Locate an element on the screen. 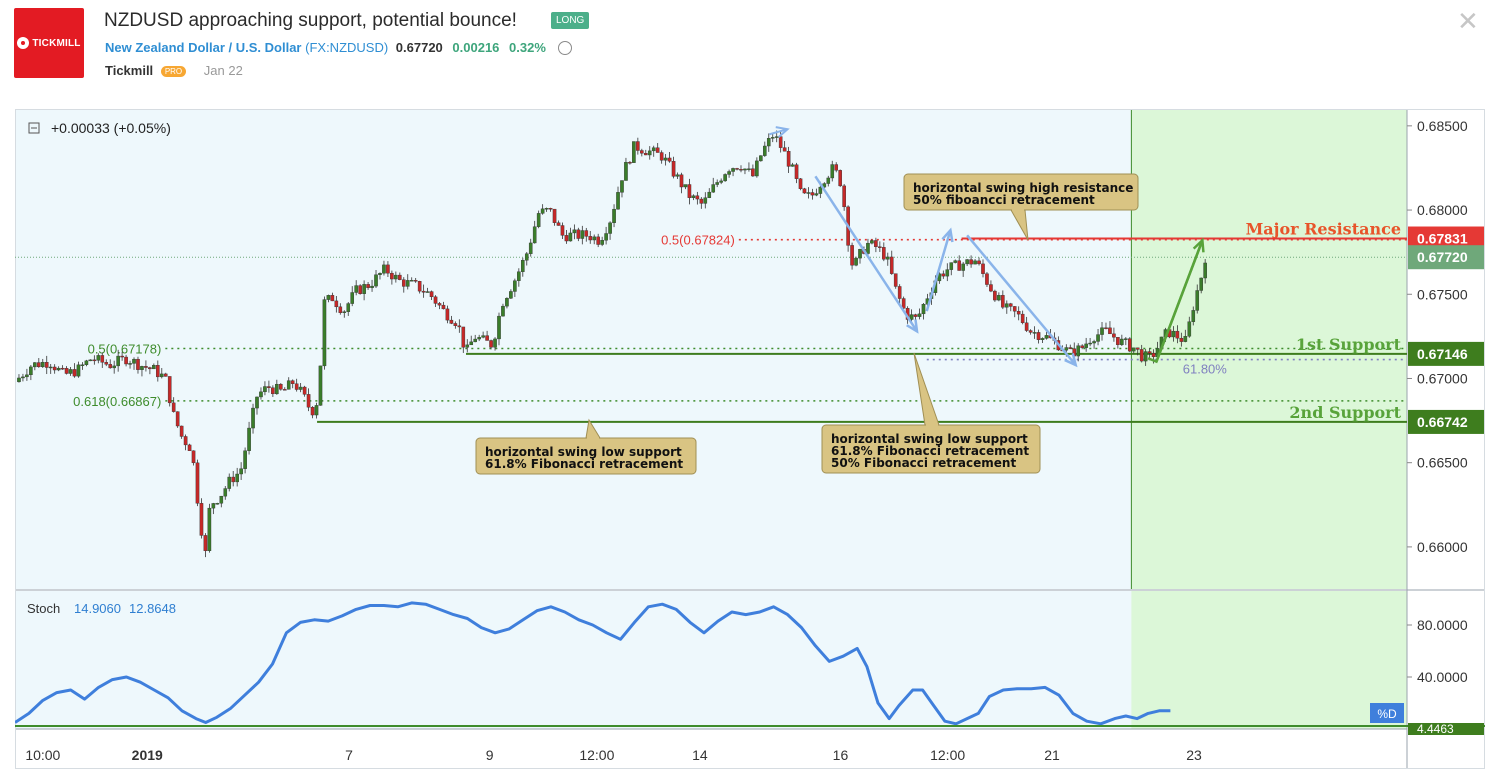  author-name: Tickmill is located at coordinates (129, 70).